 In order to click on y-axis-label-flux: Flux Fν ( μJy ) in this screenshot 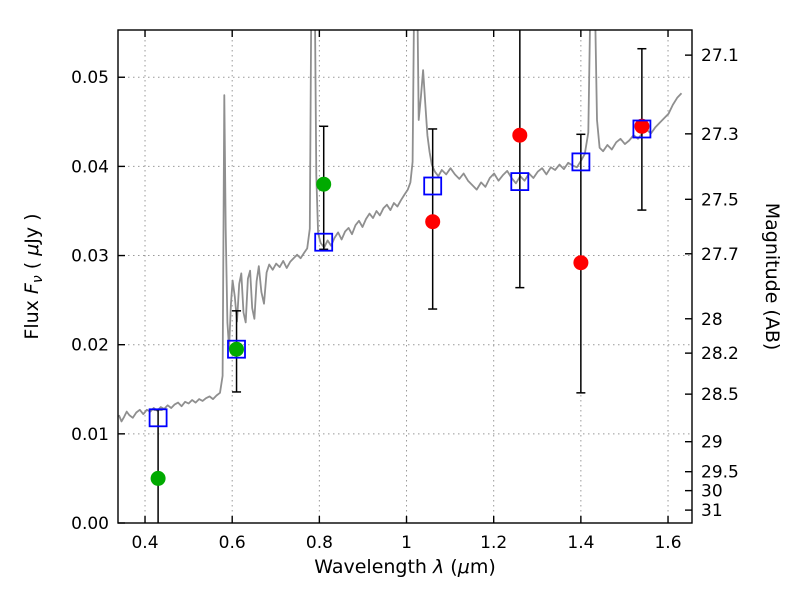, I will do `click(33, 276)`.